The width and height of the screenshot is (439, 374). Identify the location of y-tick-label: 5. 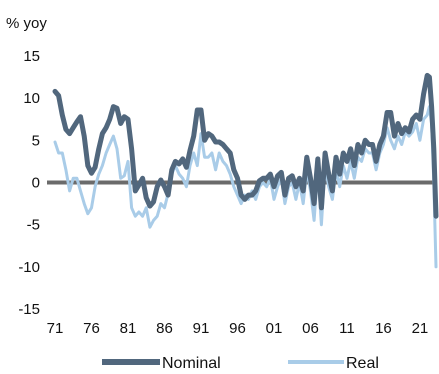
(36, 140).